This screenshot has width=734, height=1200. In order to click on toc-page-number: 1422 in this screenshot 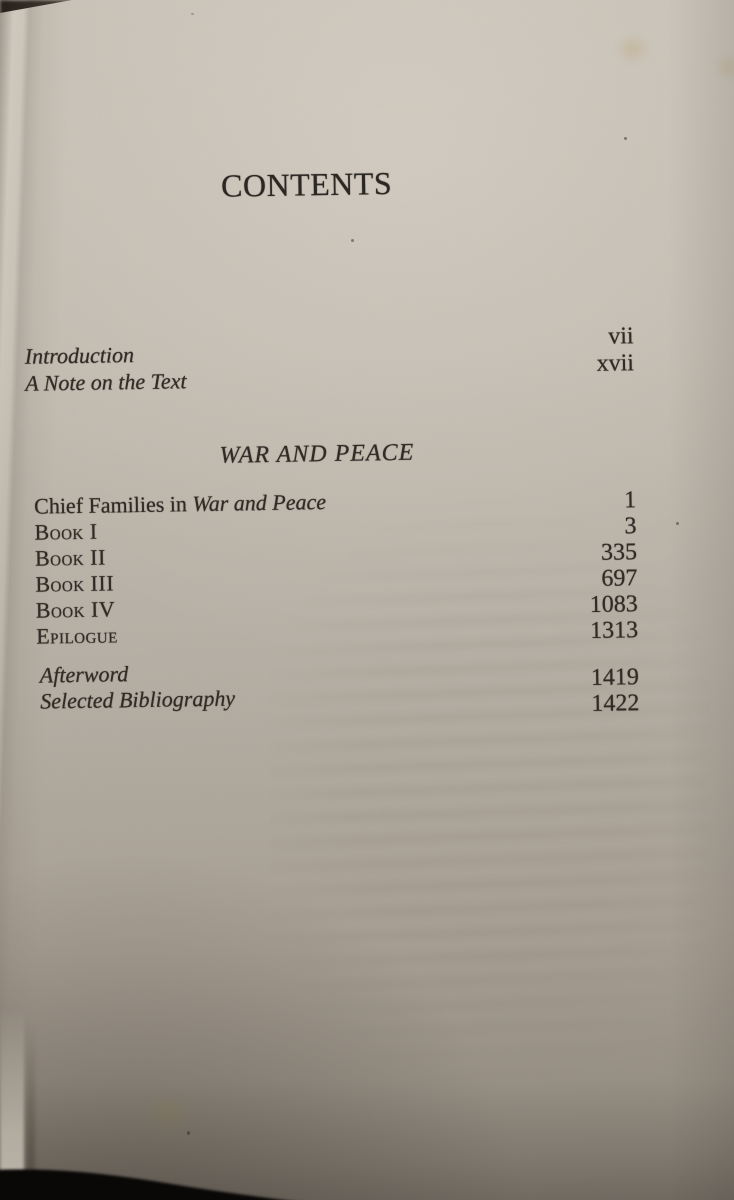, I will do `click(615, 704)`.